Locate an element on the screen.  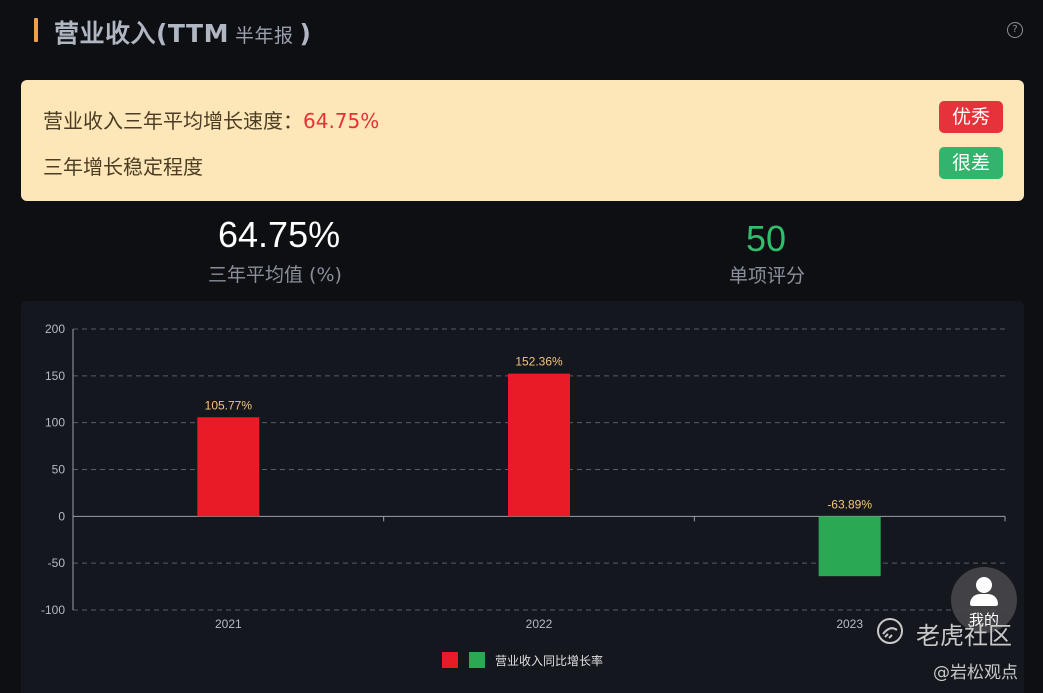
user-icon-body is located at coordinates (984, 600).